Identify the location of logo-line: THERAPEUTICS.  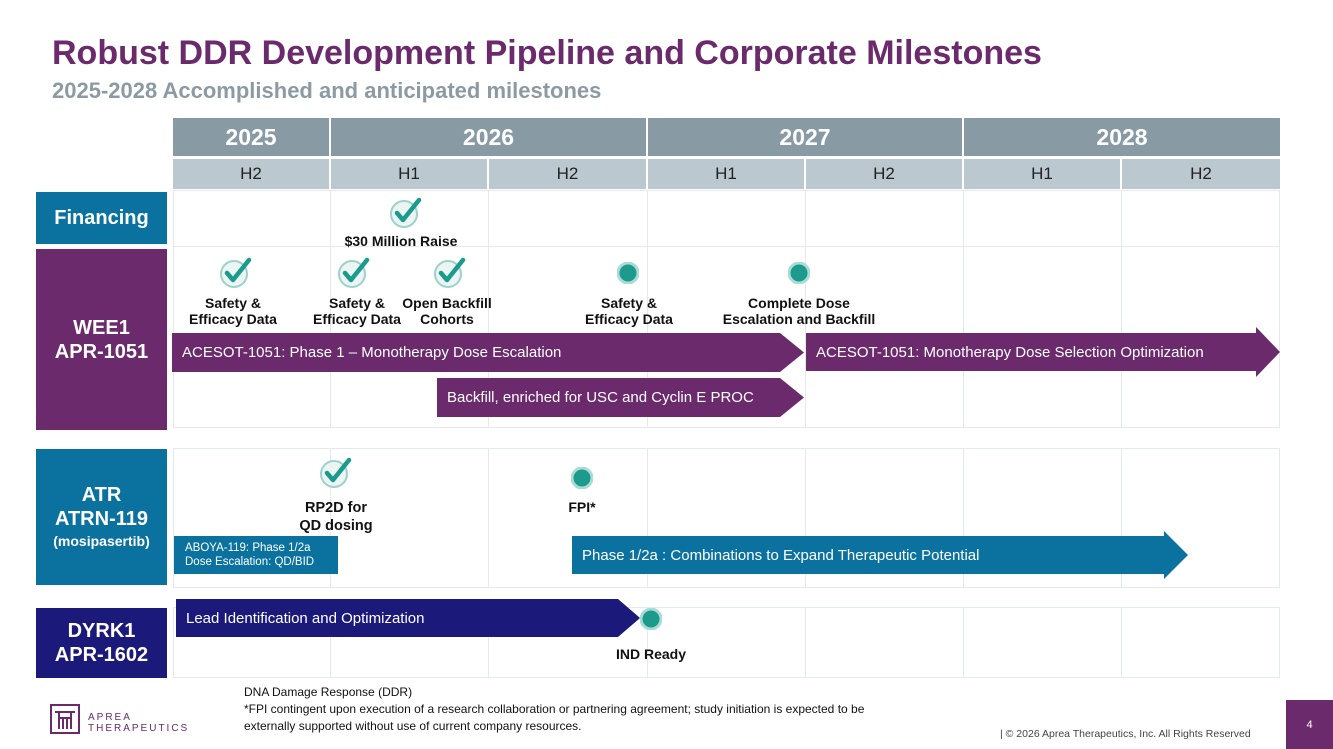
(139, 728).